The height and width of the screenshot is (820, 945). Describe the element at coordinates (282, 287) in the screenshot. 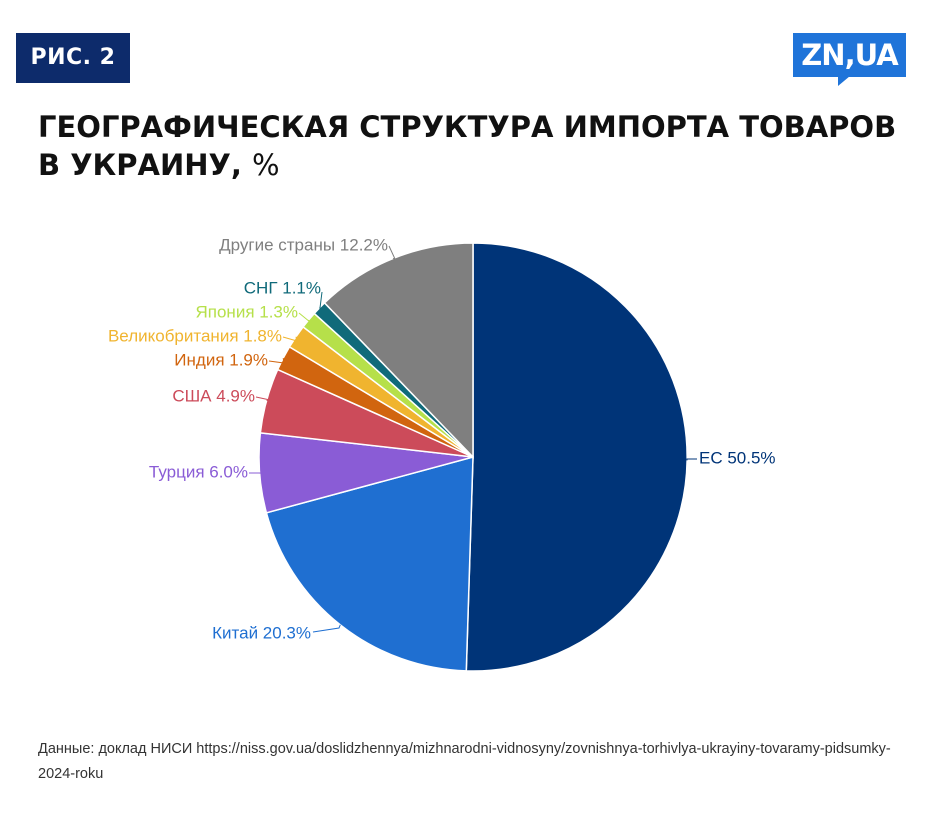

I see `pie-label-7: СНГ 1.1%` at that location.